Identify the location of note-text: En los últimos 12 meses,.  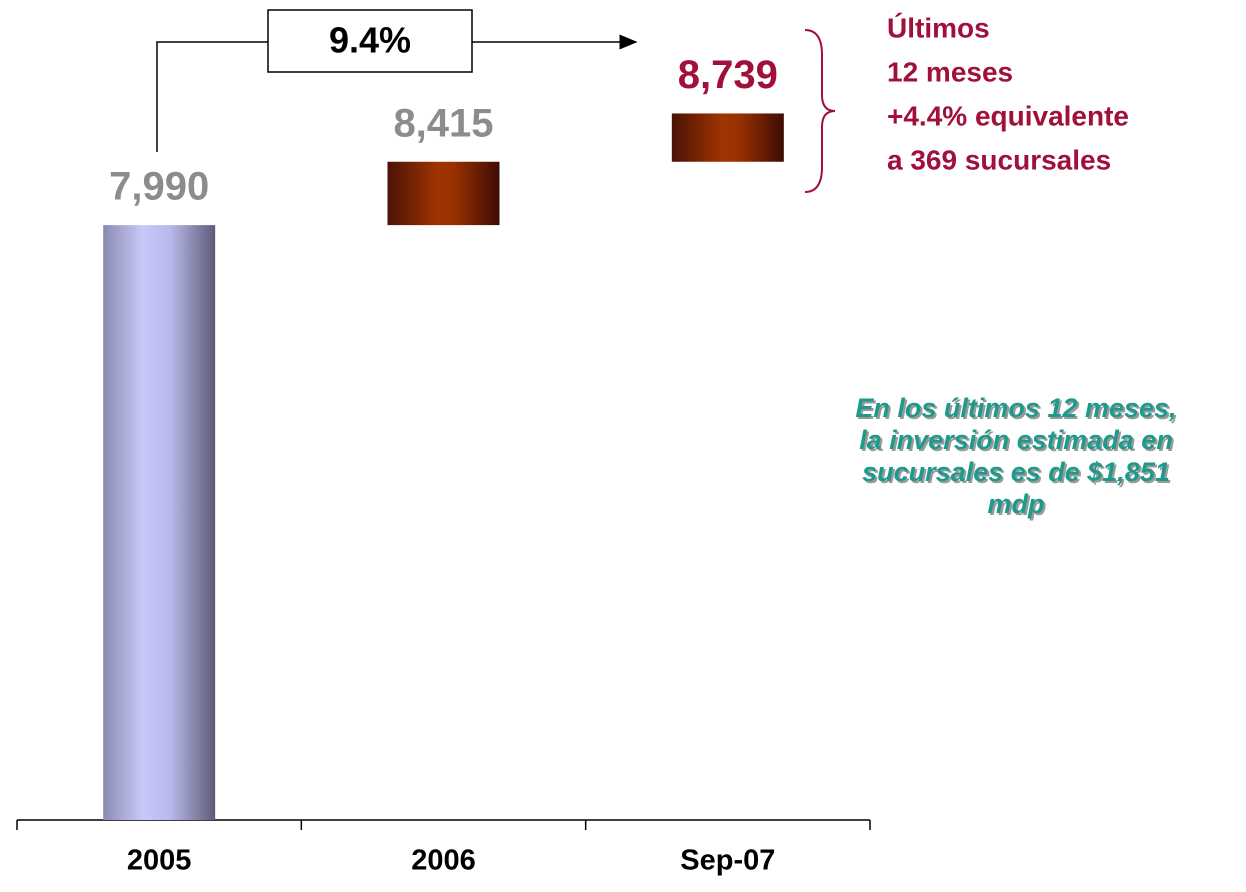
(1015, 408).